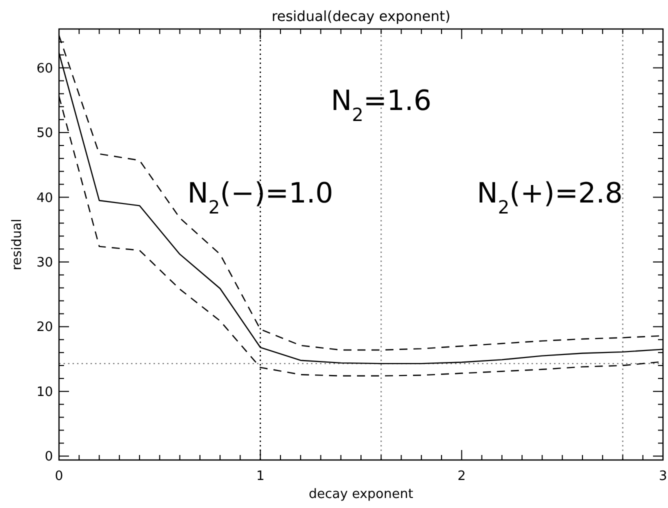  What do you see at coordinates (260, 476) in the screenshot?
I see `x-tick-label: 1` at bounding box center [260, 476].